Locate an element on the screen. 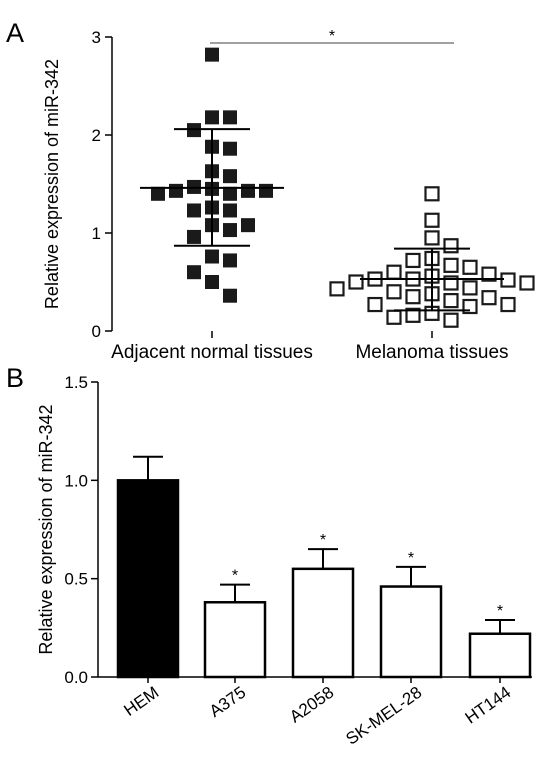 This screenshot has height=758, width=536. panel-b-x-label: SK-MEL-28 is located at coordinates (383, 716).